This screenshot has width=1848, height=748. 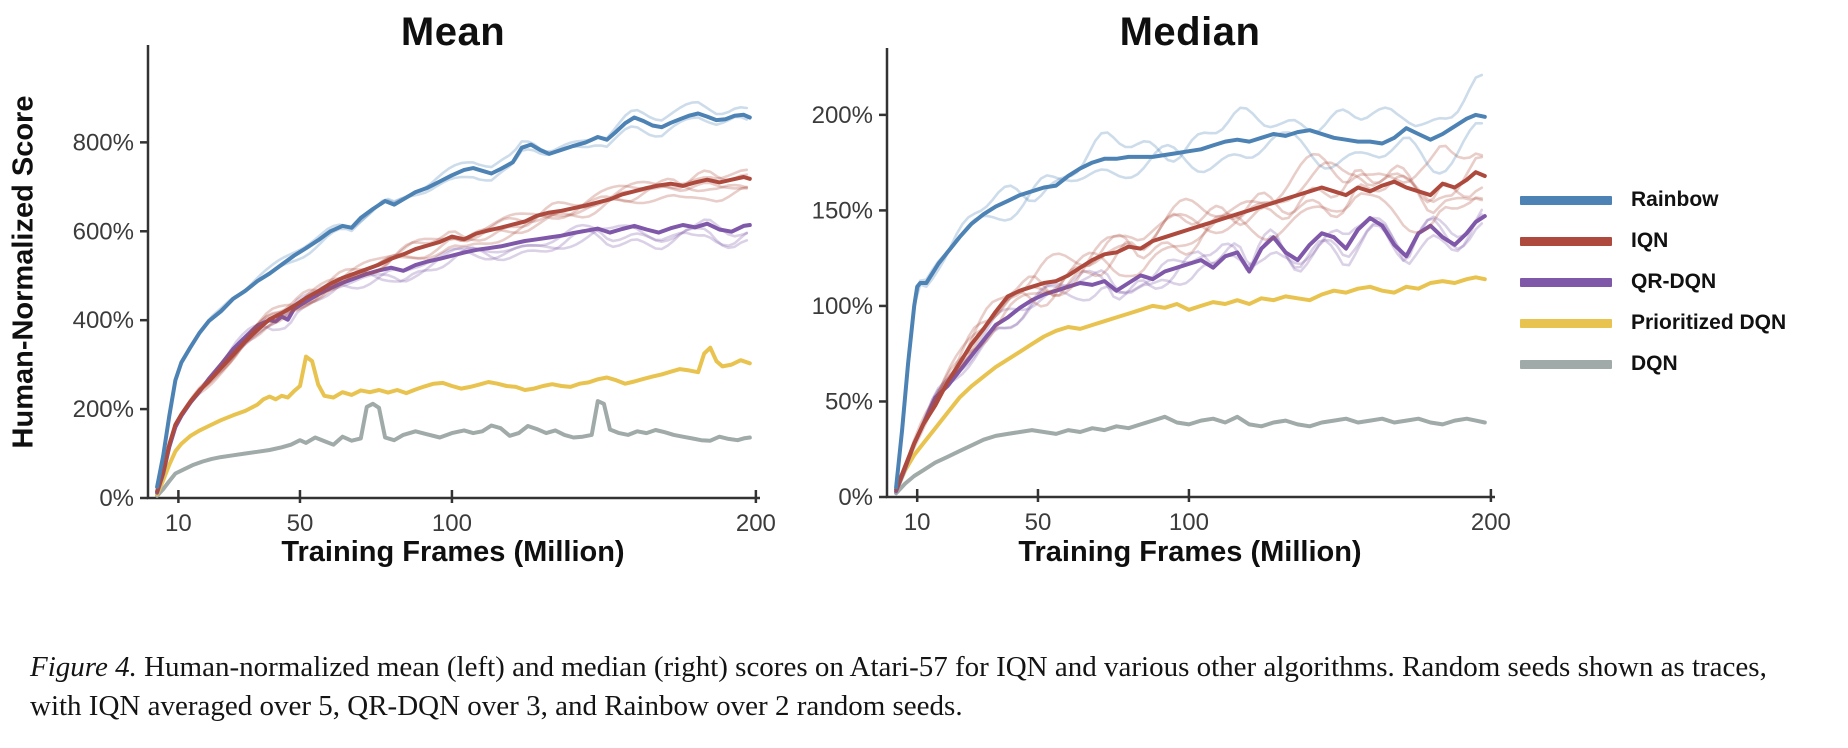 What do you see at coordinates (1674, 281) in the screenshot?
I see `legend-label-qr-dqn: QR-DQN` at bounding box center [1674, 281].